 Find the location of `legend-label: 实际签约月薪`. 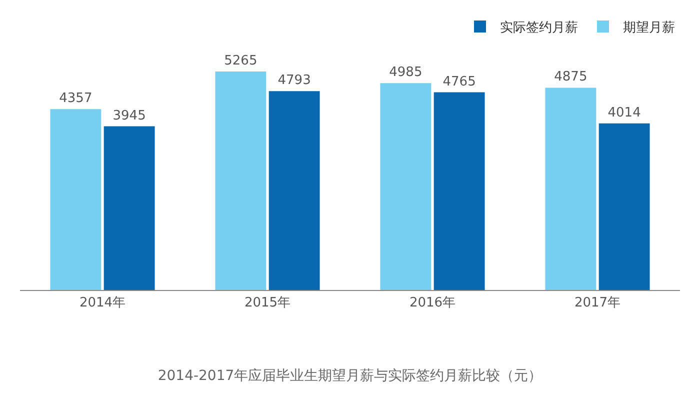

legend-label: 实际签约月薪 is located at coordinates (539, 28).